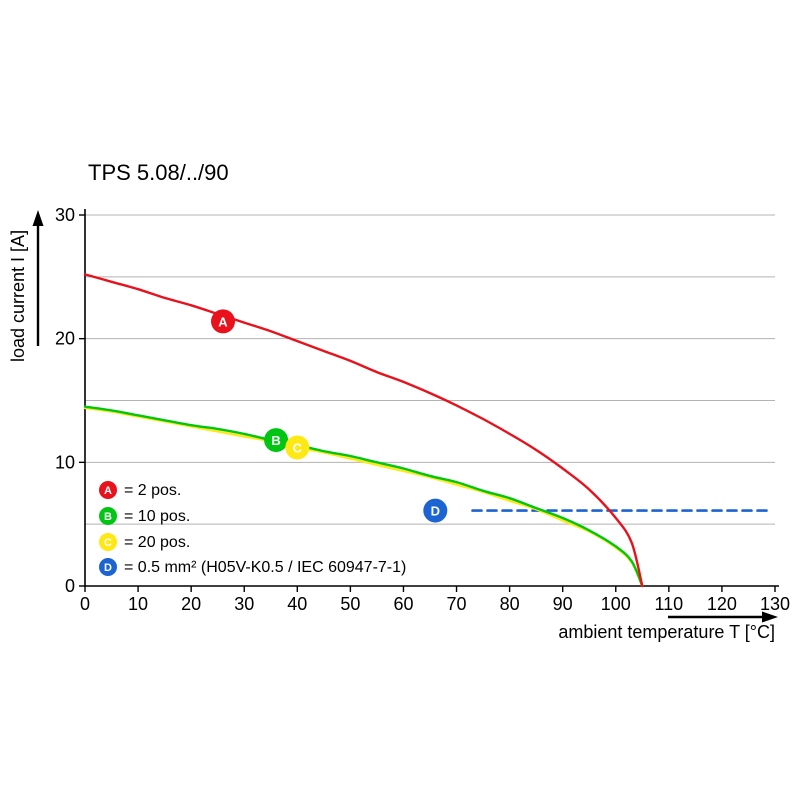  I want to click on y-axis-arrow-head-icon, so click(38, 218).